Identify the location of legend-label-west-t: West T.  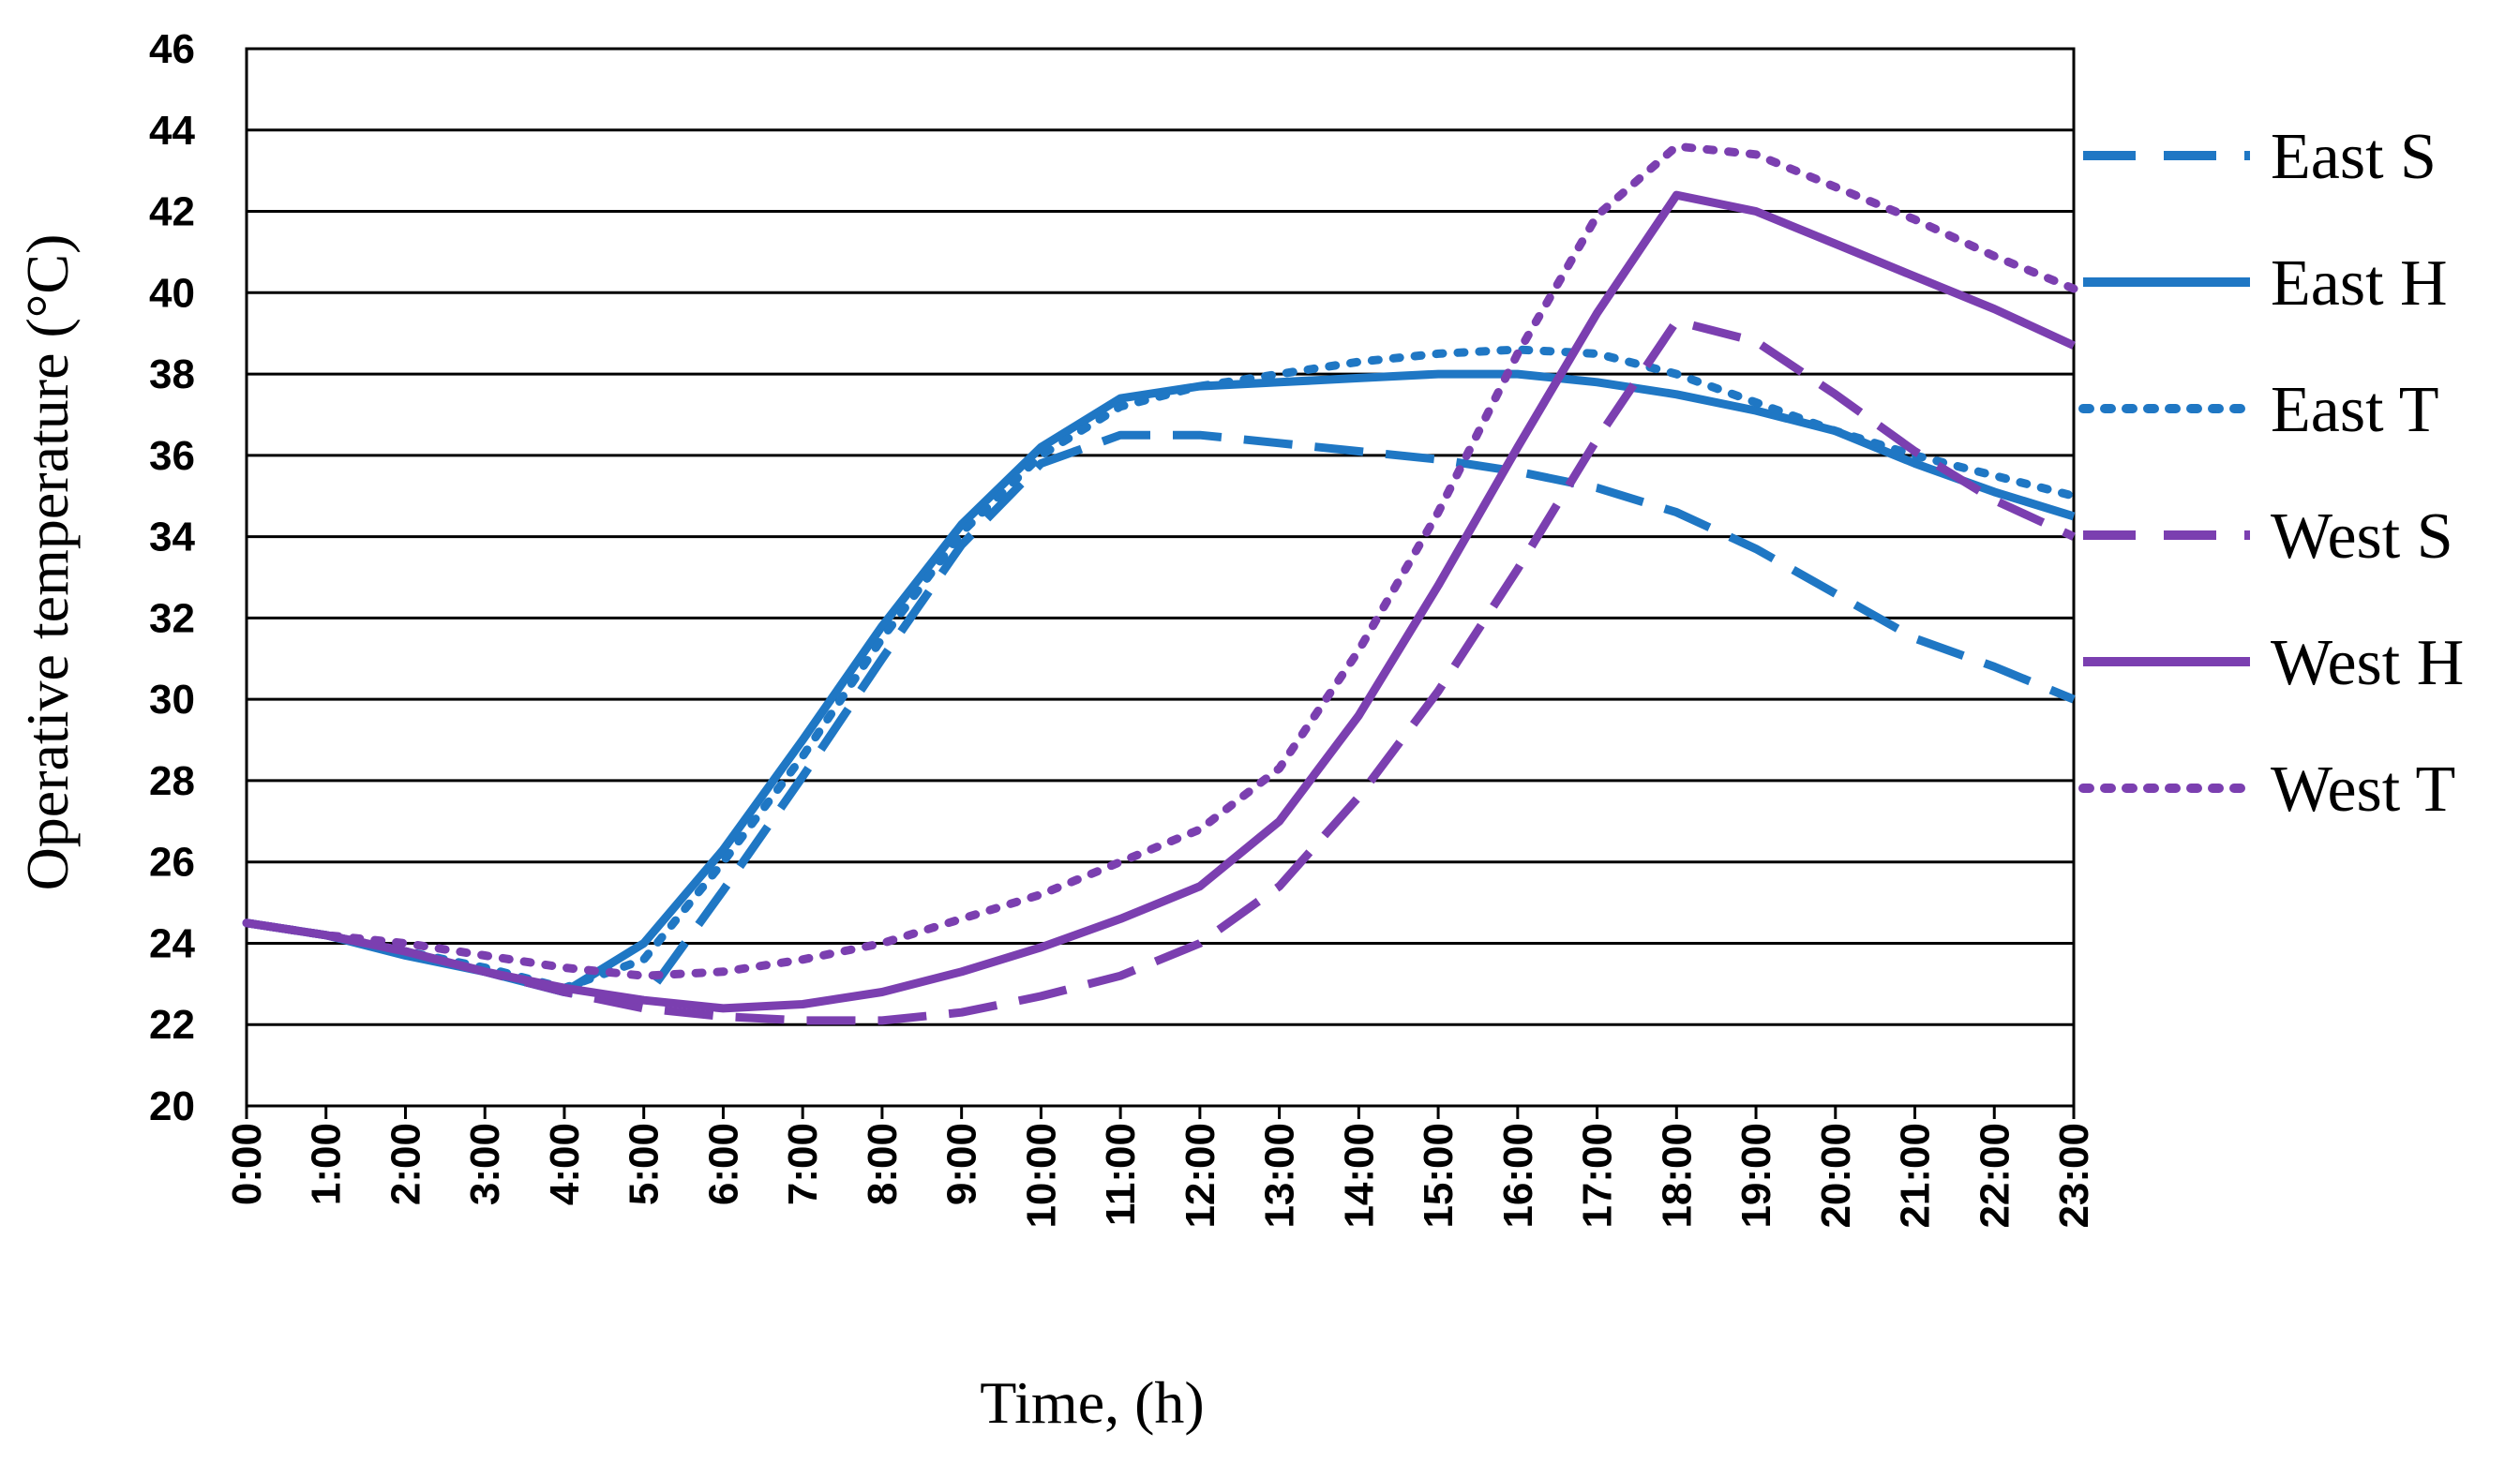
(2363, 790).